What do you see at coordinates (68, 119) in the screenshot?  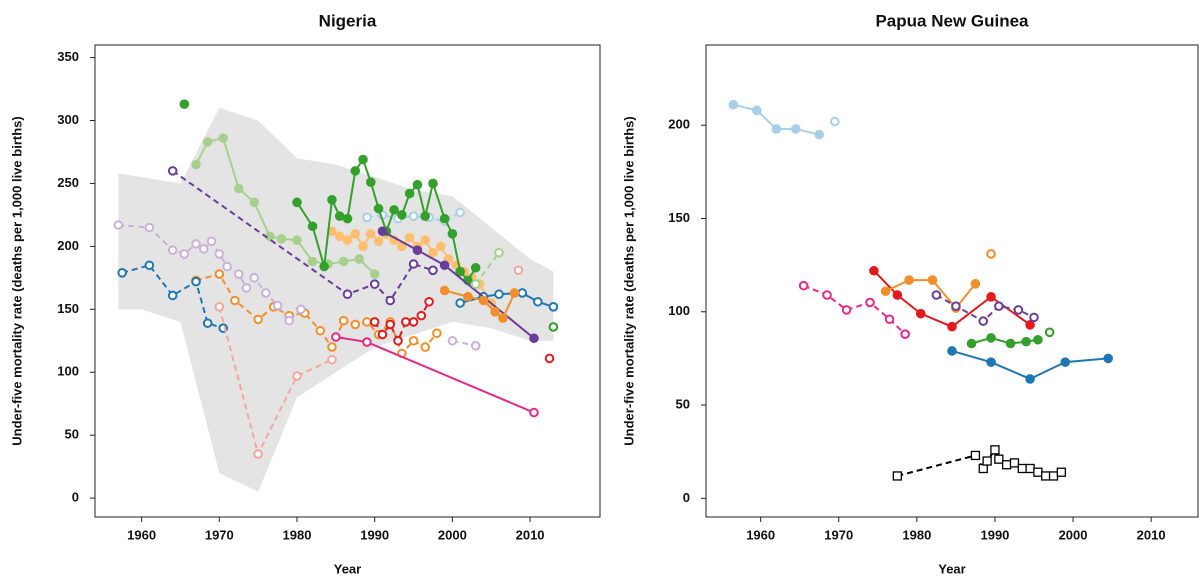 I see `y-tick-label: 300` at bounding box center [68, 119].